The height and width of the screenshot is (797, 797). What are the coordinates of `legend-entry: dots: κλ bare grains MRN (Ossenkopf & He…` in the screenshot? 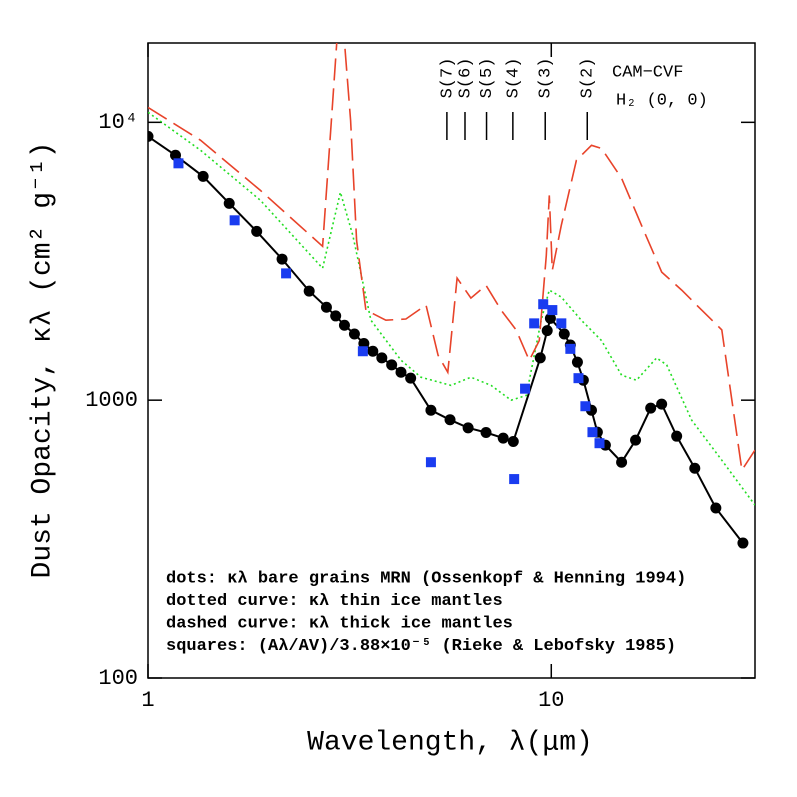 It's located at (426, 578).